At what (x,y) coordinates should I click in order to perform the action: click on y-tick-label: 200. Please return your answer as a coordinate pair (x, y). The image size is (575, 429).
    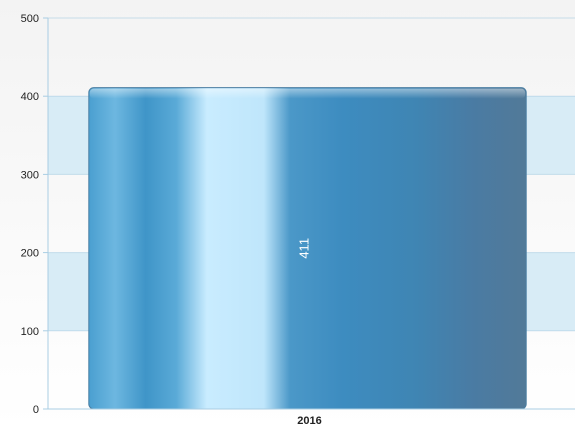
    Looking at the image, I should click on (30, 254).